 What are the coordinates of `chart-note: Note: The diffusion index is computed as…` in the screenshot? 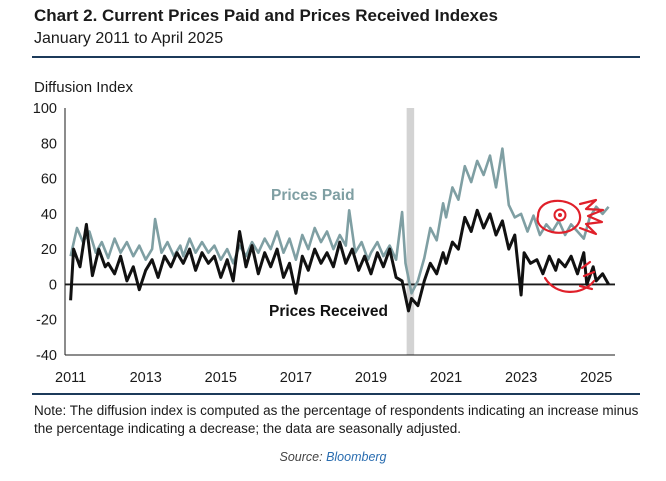 It's located at (336, 419).